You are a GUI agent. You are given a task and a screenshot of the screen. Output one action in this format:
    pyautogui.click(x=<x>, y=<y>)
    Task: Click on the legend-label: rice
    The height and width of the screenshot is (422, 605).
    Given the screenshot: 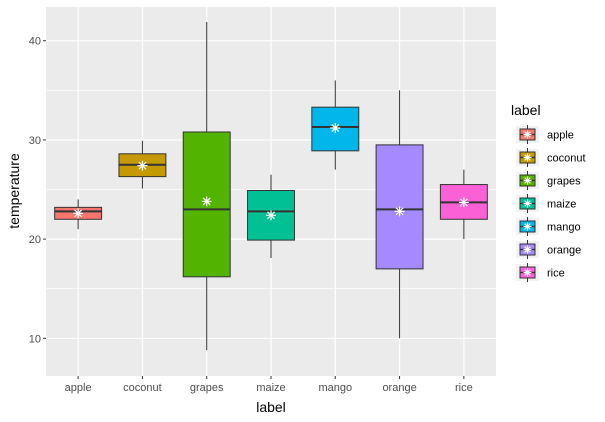 What is the action you would take?
    pyautogui.click(x=556, y=274)
    